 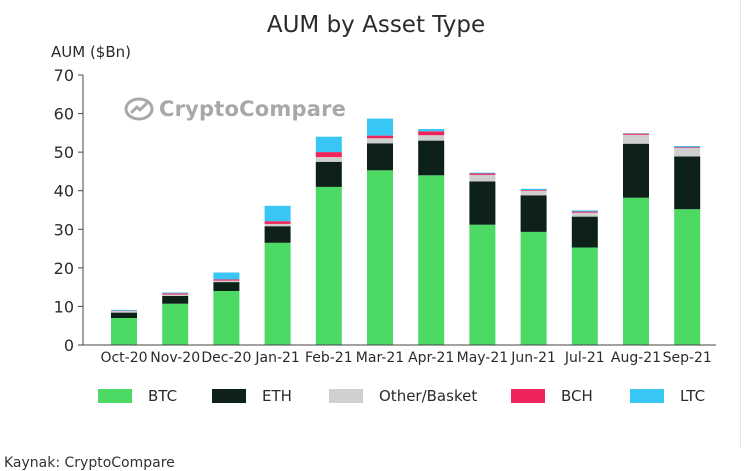 What do you see at coordinates (533, 358) in the screenshot?
I see `x-tick-label: Jun-21` at bounding box center [533, 358].